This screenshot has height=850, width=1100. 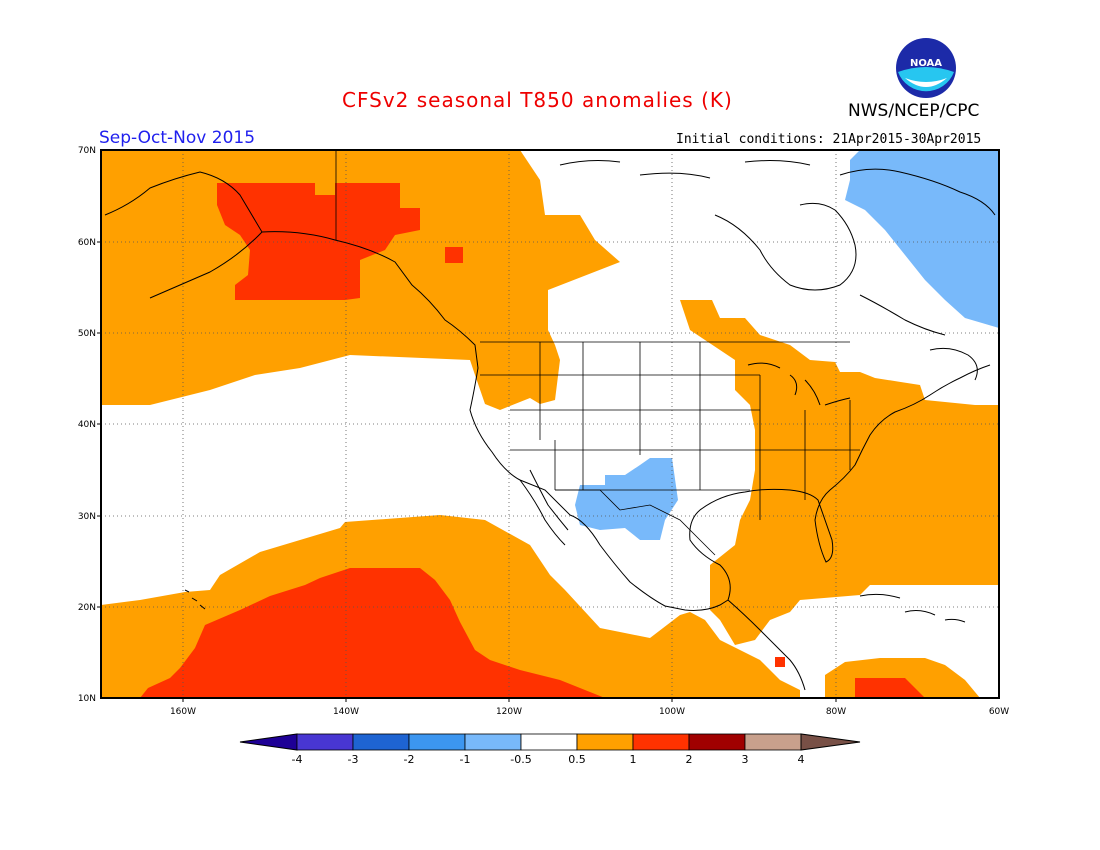 I want to click on colorbar: -4 -3 -2 -1 -0.5 0.5 1 2 3 4, so click(x=550, y=749).